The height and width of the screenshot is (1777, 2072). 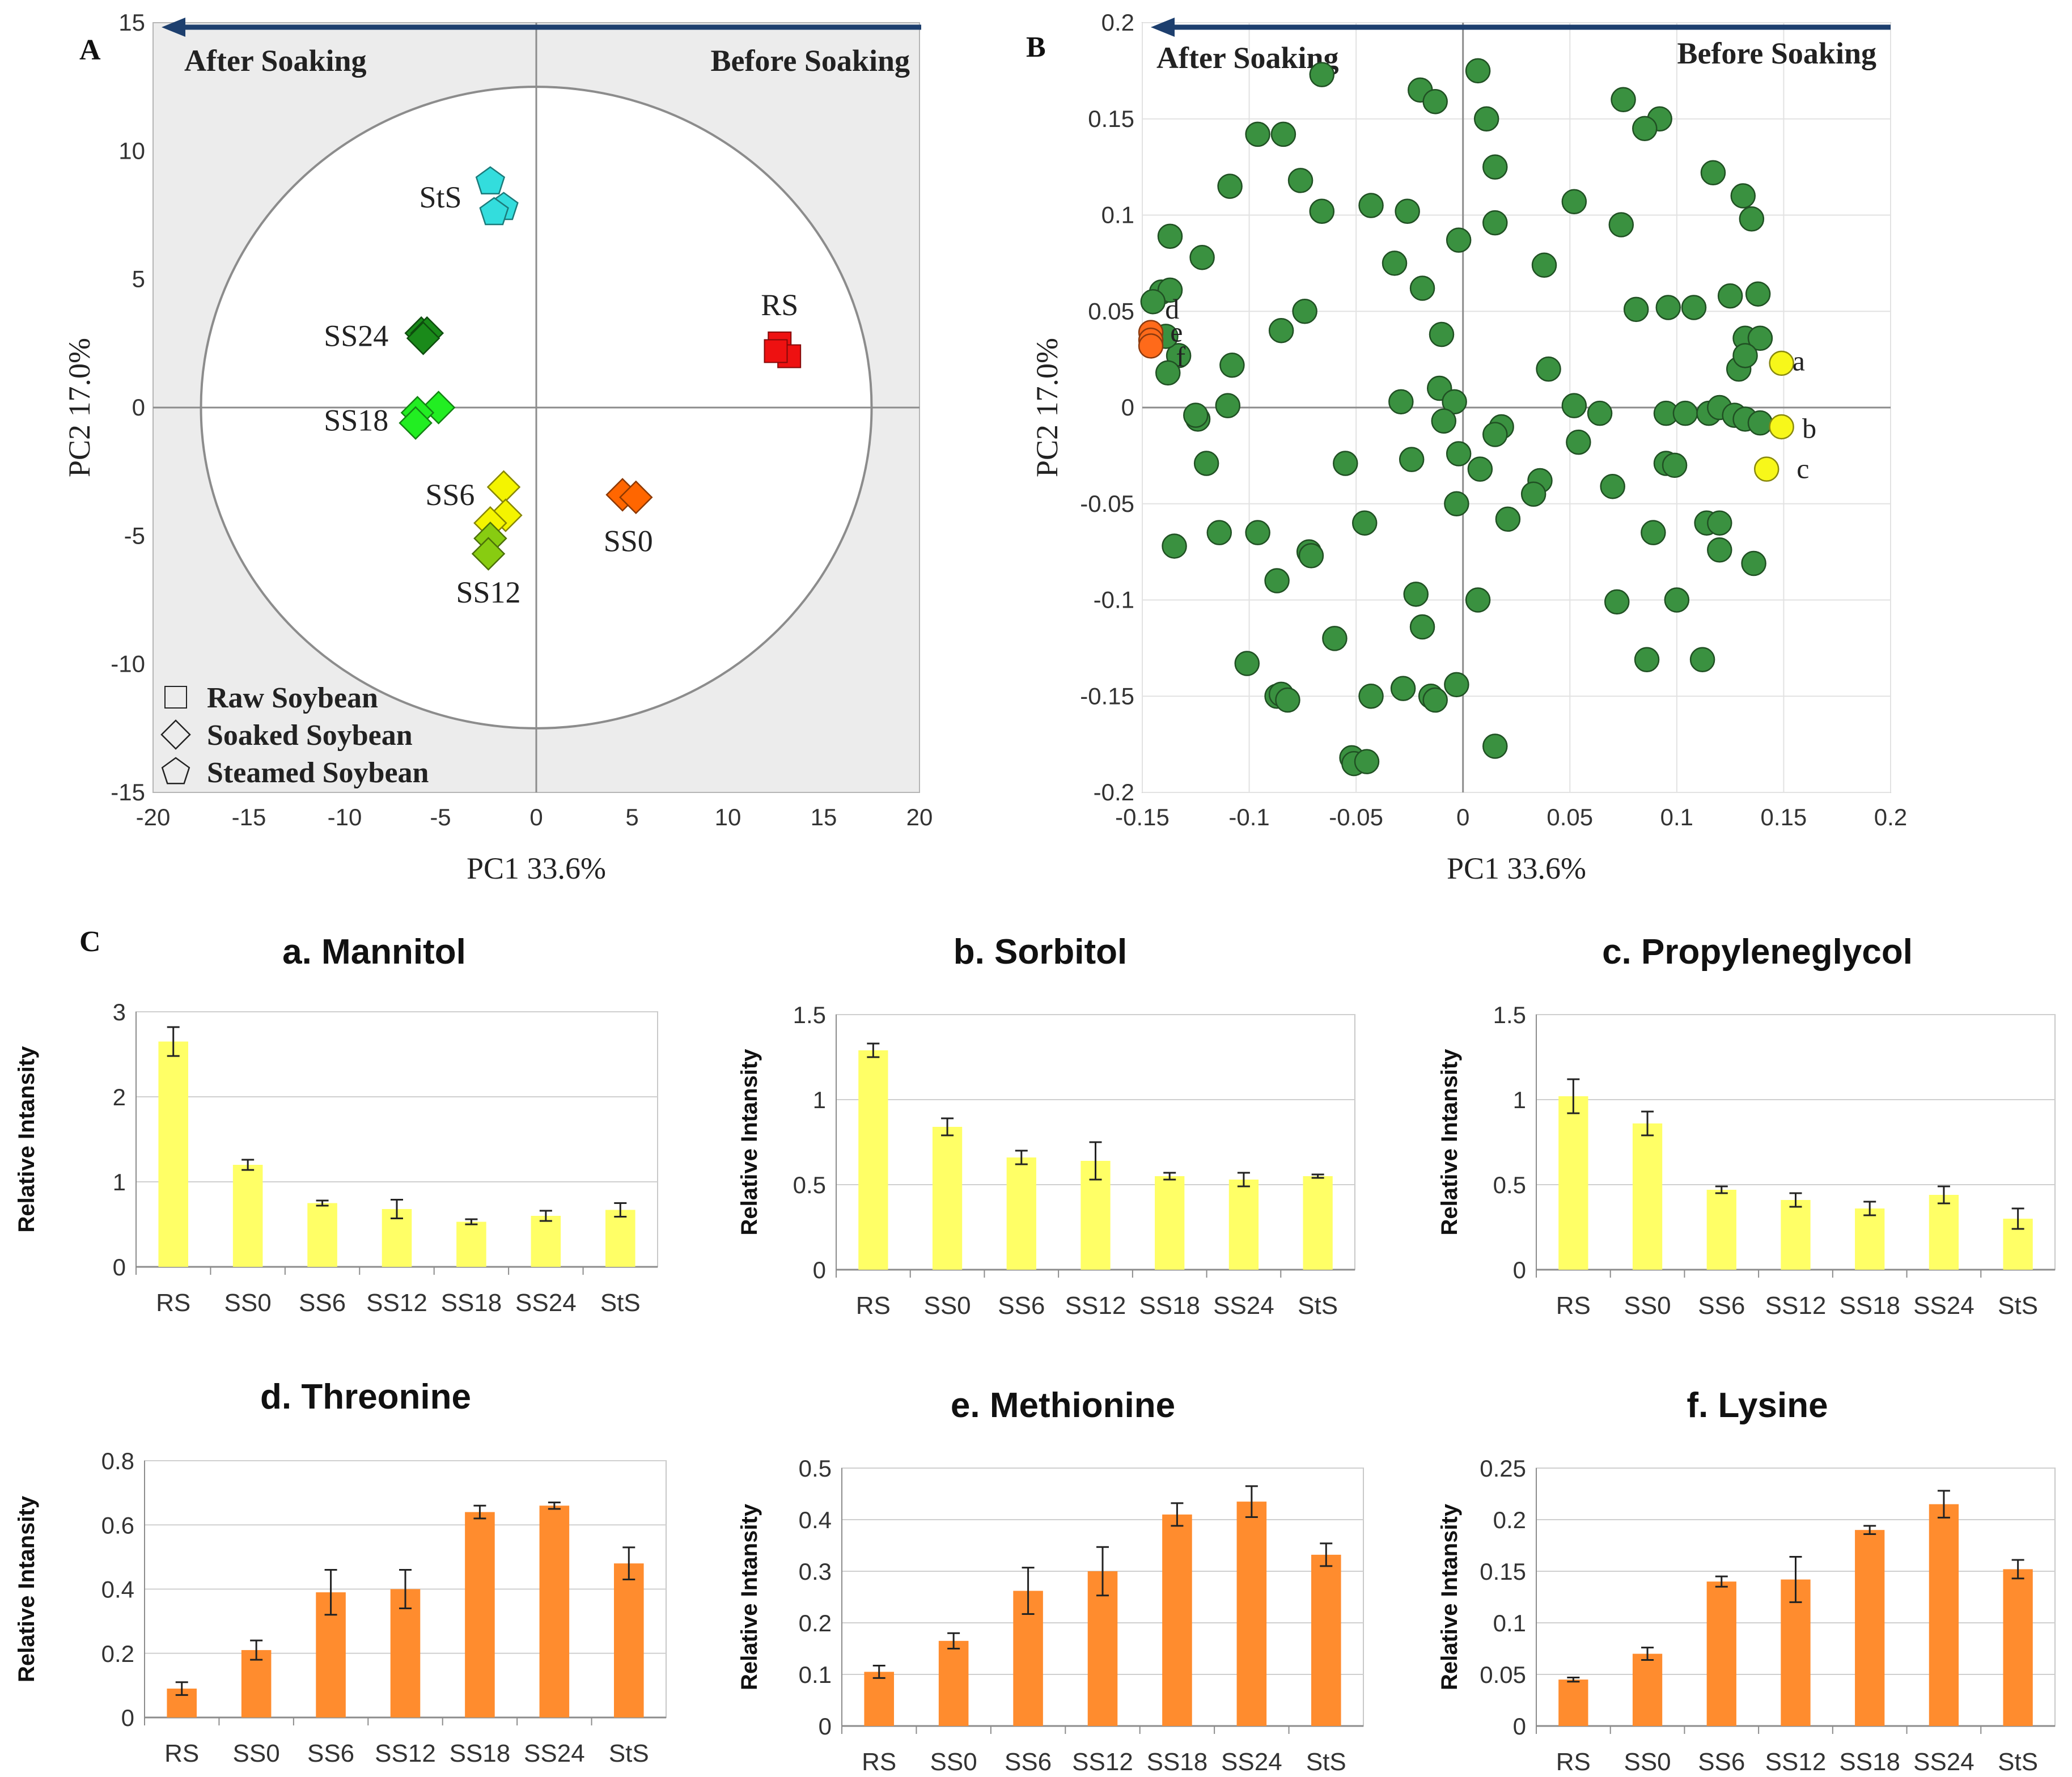 I want to click on chart-title: e. Methionine, so click(x=1063, y=1405).